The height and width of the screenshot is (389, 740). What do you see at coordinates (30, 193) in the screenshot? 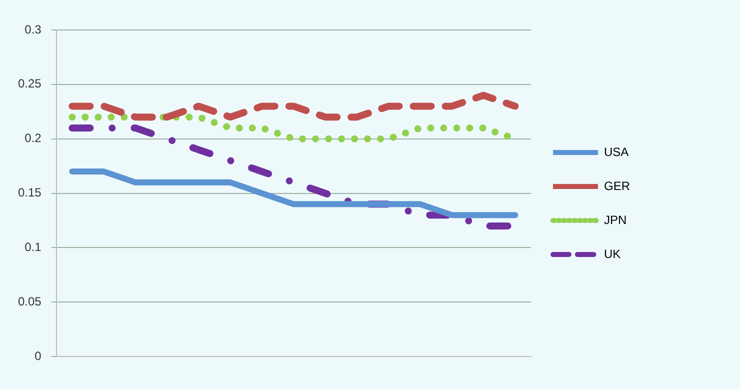
I see `y-tick-label: 0.15` at bounding box center [30, 193].